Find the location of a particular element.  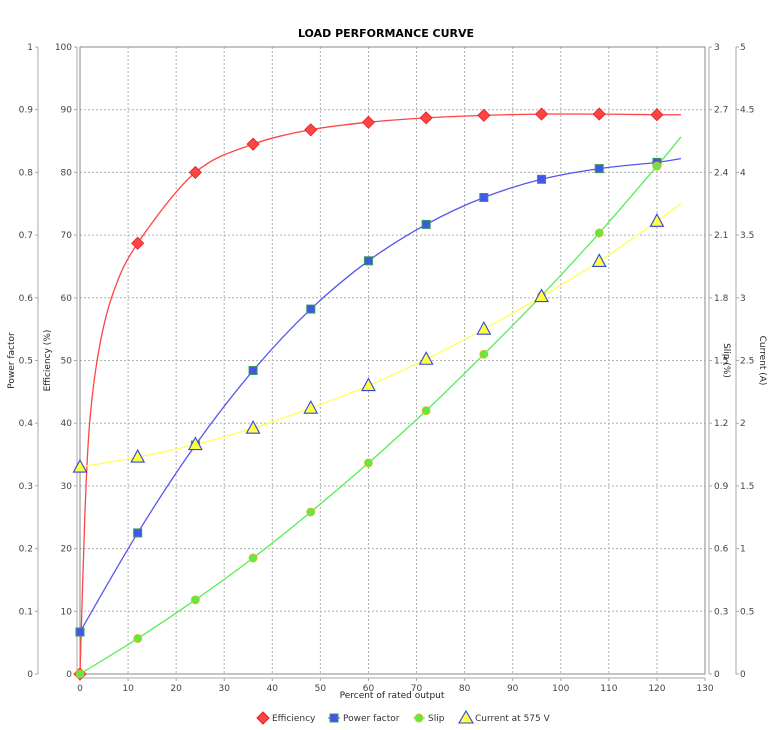

power-factor-tick-label: 0.5 is located at coordinates (26, 362).